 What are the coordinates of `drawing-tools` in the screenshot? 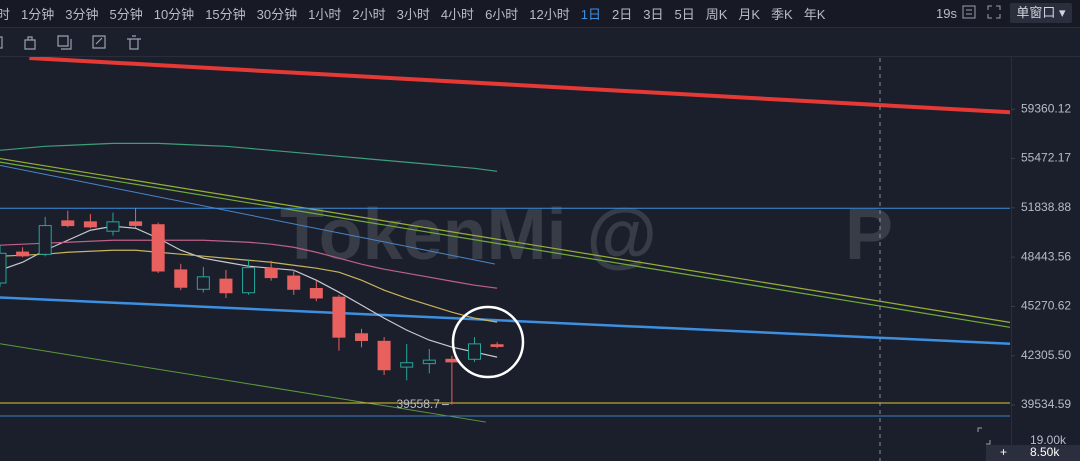 It's located at (70, 42).